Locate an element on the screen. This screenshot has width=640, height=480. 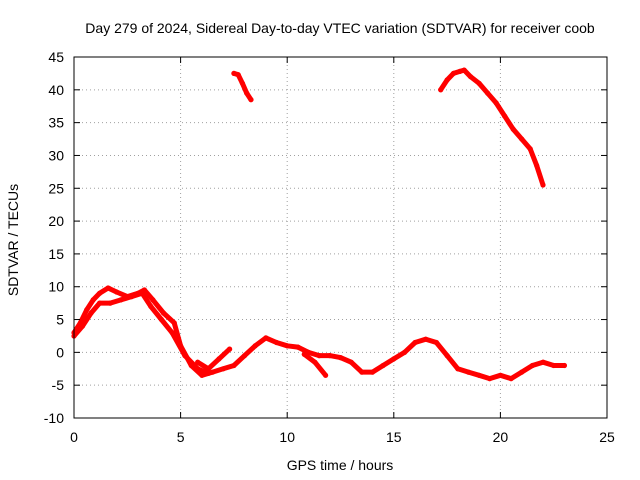
y-tick-label: 45 is located at coordinates (56, 57).